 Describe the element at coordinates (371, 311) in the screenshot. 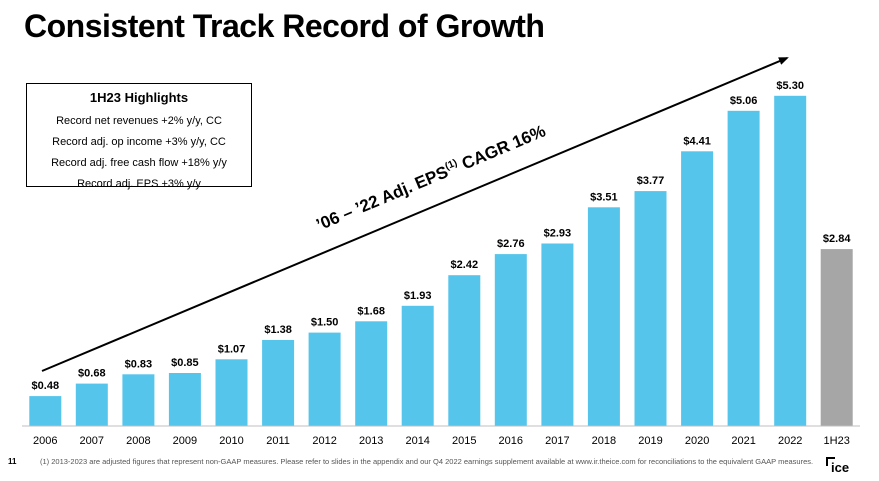

I see `data-label: $1.68` at that location.